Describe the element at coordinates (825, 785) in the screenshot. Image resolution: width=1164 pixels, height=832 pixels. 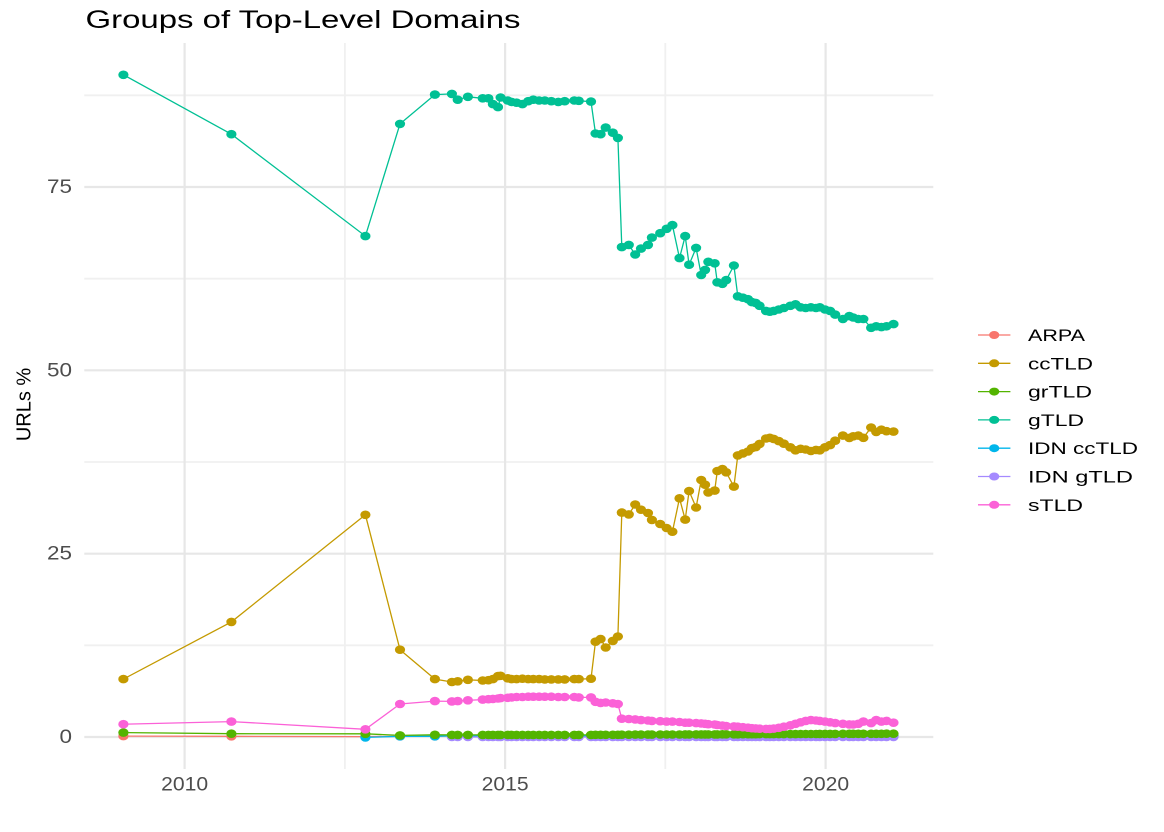
I see `svg-text: 2020` at that location.